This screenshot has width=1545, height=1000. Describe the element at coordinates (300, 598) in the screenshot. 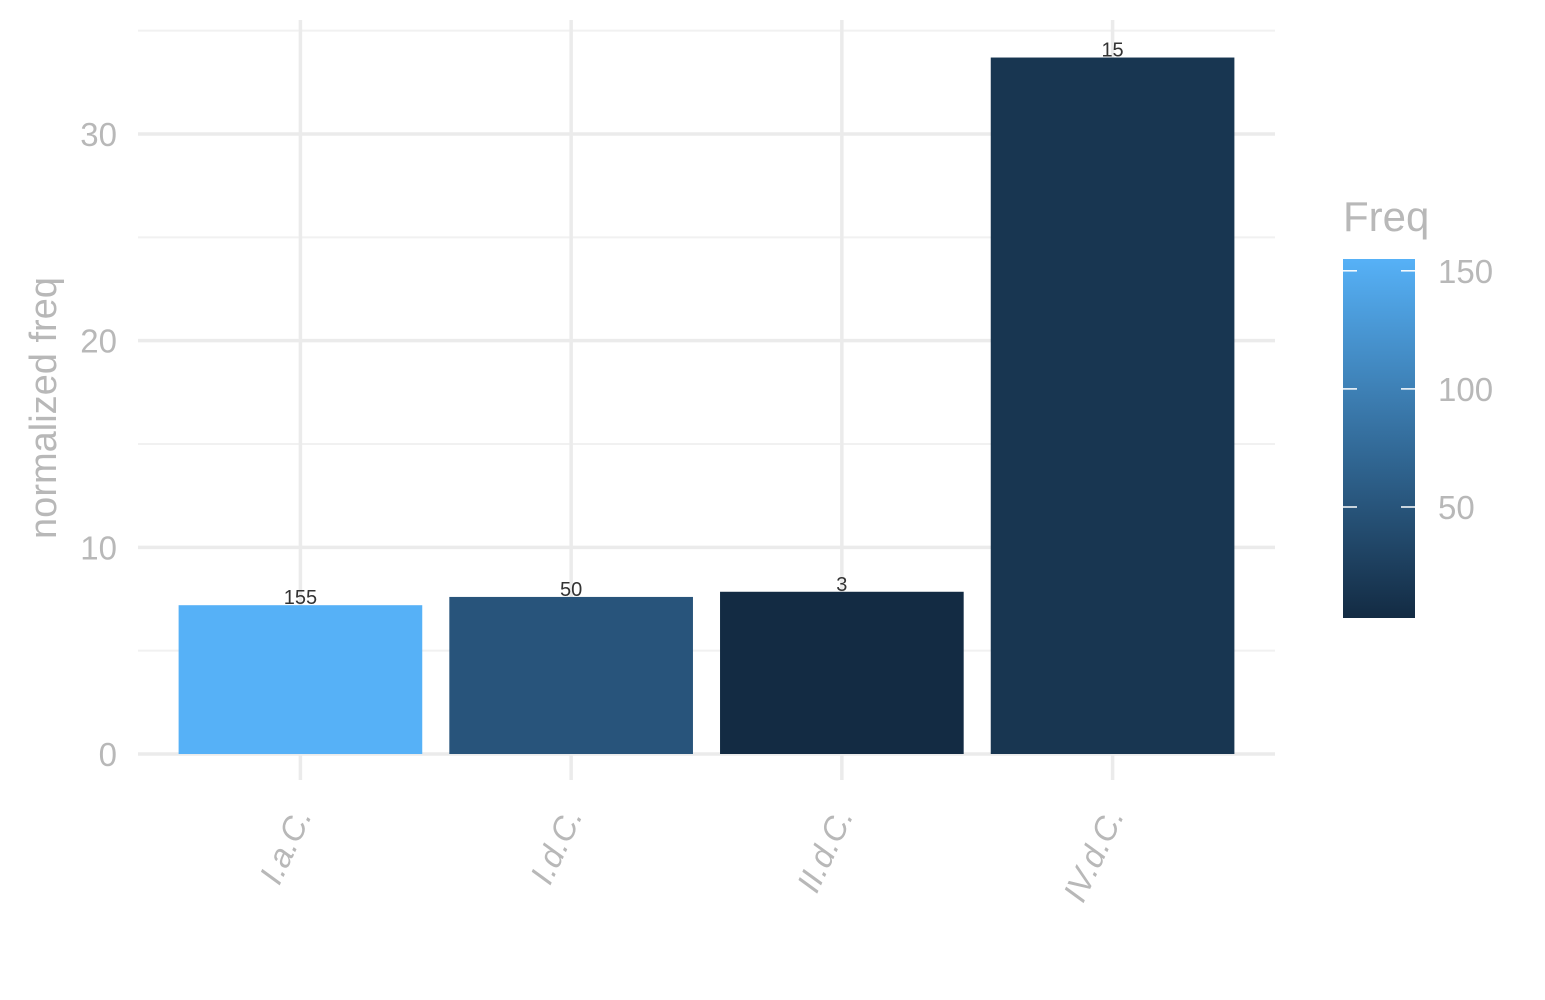

I see `bar-data-label: 155` at that location.